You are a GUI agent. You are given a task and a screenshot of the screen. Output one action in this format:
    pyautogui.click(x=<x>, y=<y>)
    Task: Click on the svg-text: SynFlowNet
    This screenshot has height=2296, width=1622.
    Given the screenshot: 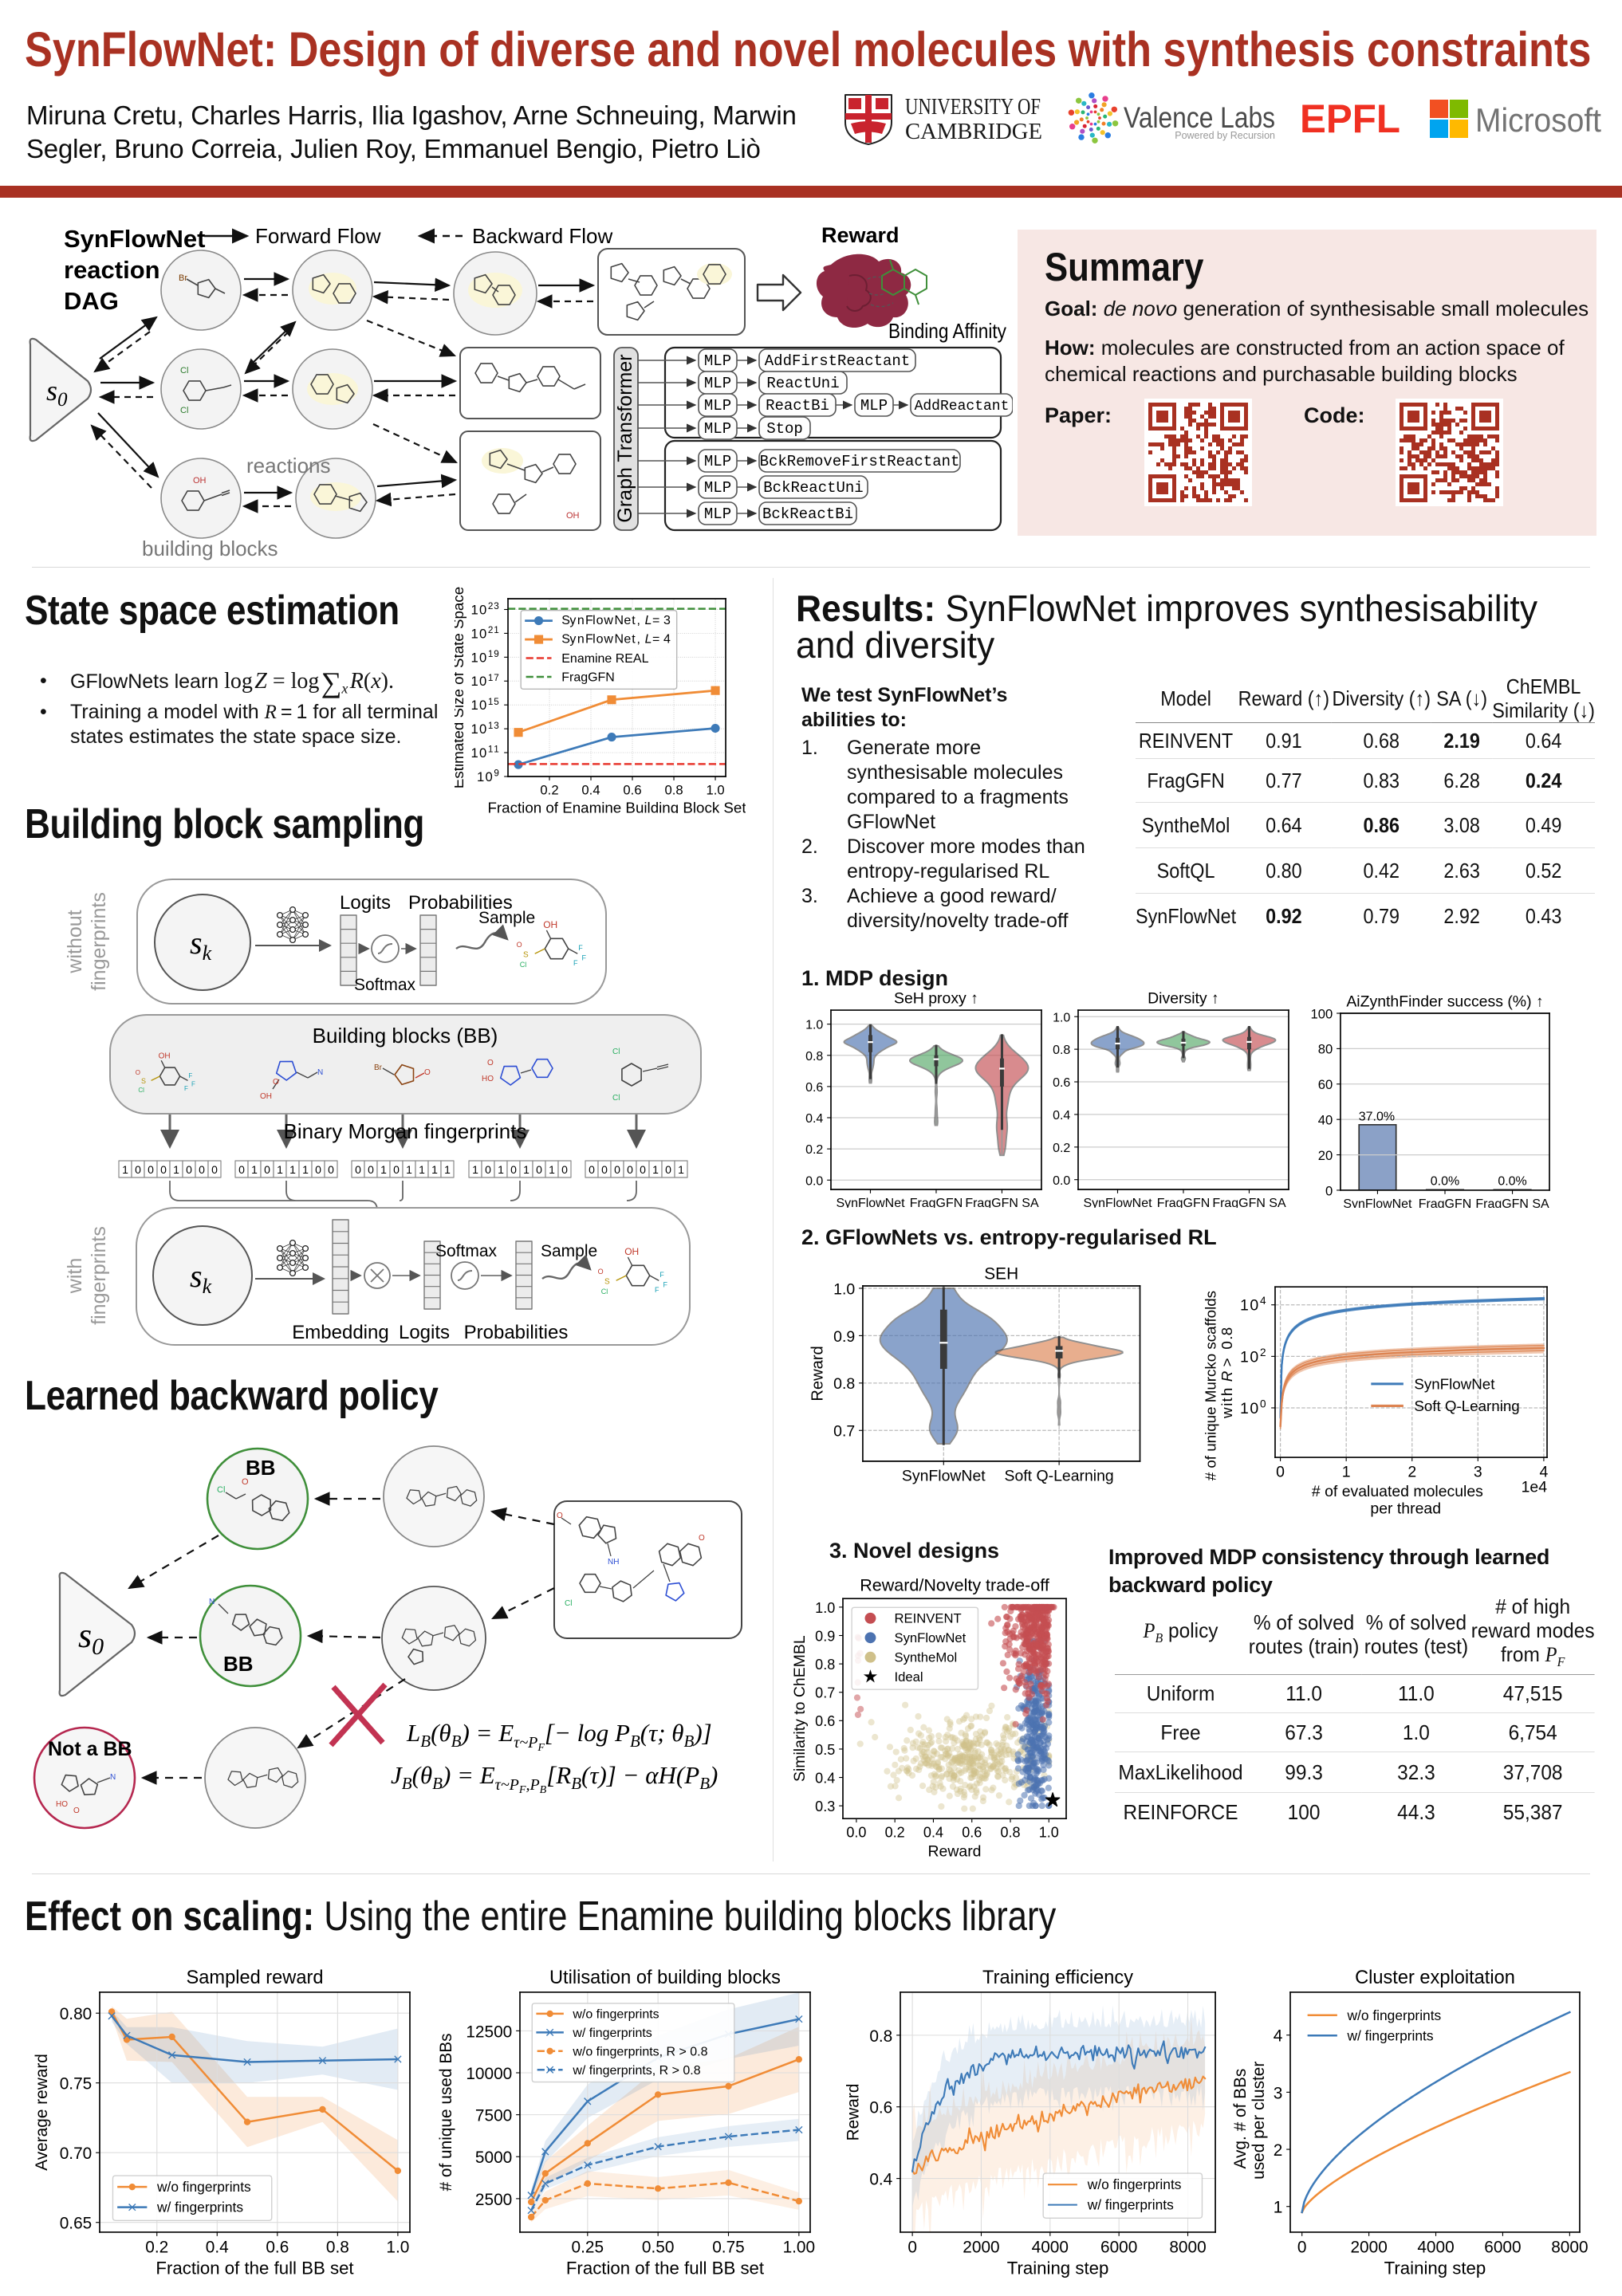 What is the action you would take?
    pyautogui.click(x=870, y=1202)
    